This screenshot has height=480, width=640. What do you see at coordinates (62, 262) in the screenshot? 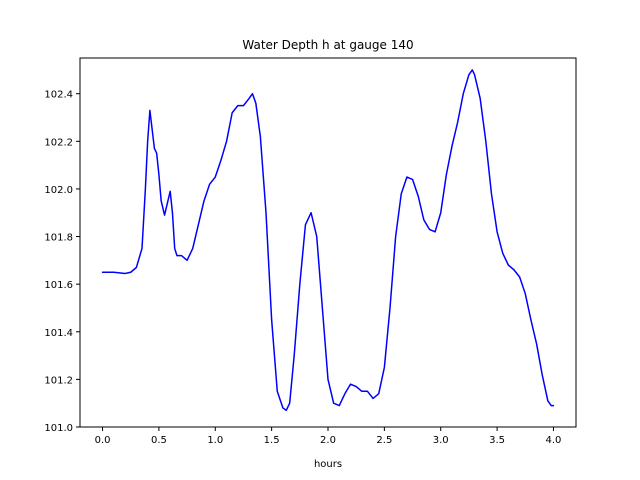
I see `y-axis: 101.0 101.2 101.4 101.6 101.8 102.0 102.2 102.4` at bounding box center [62, 262].